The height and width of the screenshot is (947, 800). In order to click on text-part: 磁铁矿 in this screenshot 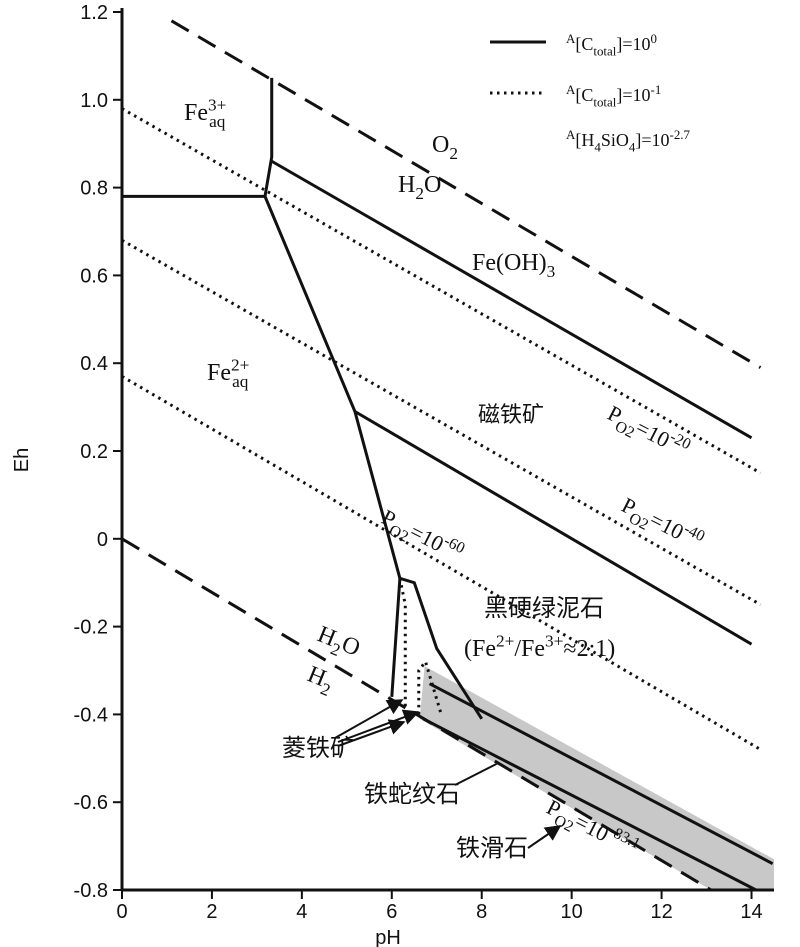, I will do `click(511, 414)`.